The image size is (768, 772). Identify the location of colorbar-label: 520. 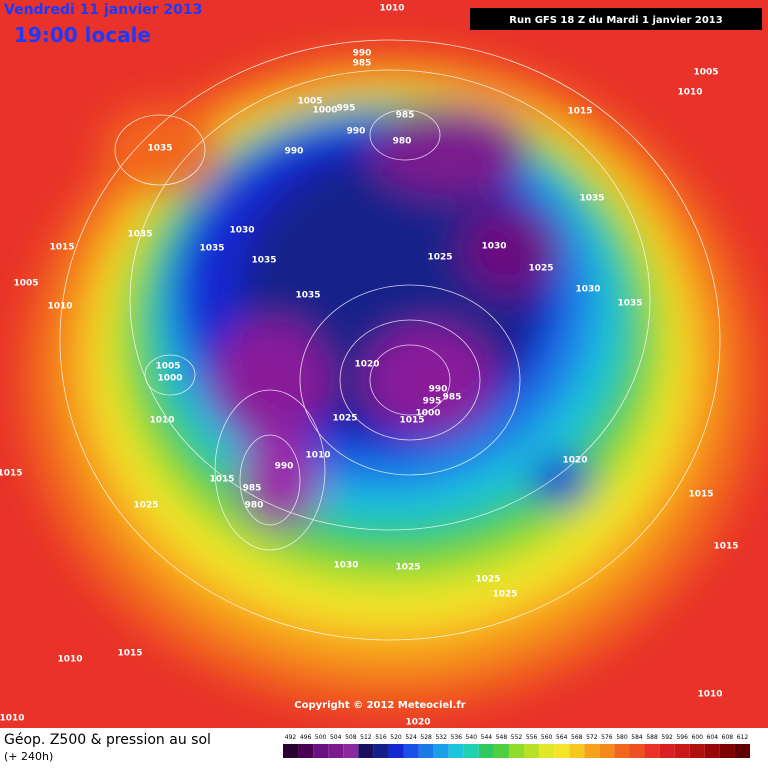
(396, 737).